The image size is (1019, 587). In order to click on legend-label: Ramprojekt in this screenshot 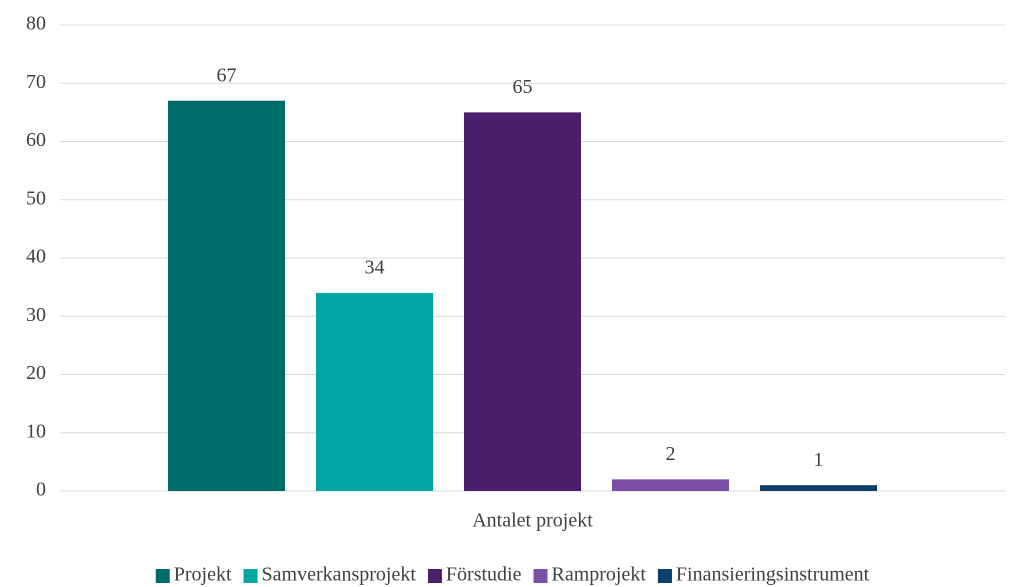, I will do `click(598, 575)`.